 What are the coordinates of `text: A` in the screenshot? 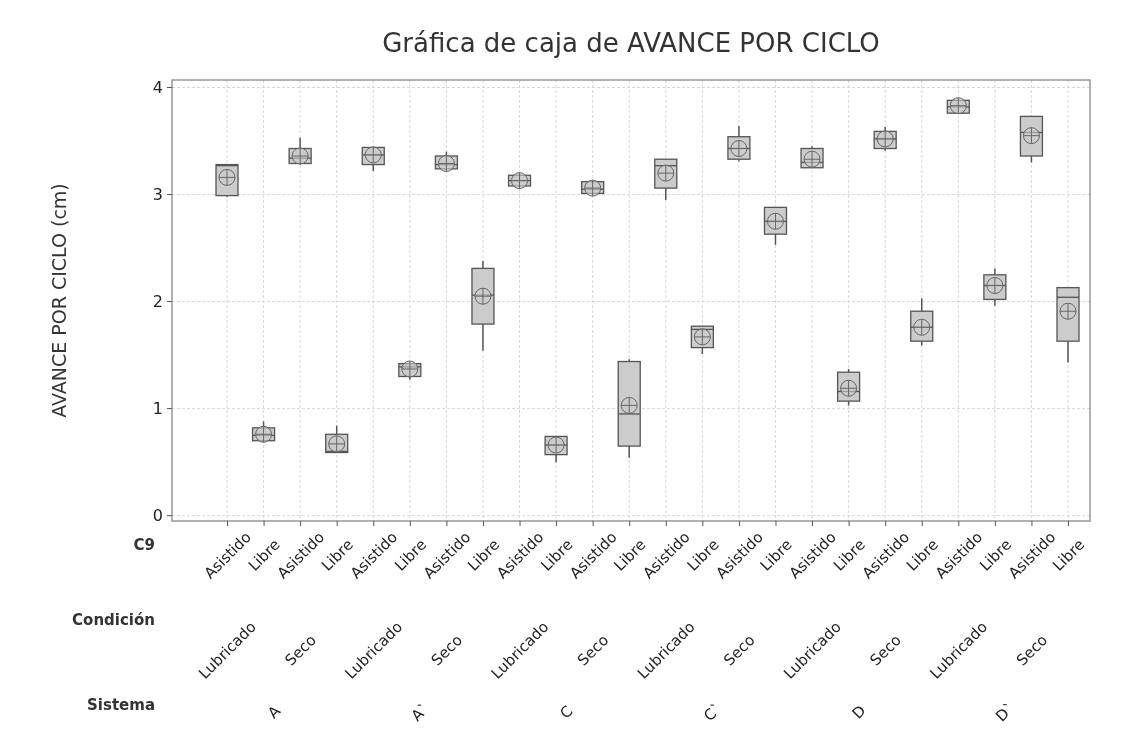 It's located at (274, 712).